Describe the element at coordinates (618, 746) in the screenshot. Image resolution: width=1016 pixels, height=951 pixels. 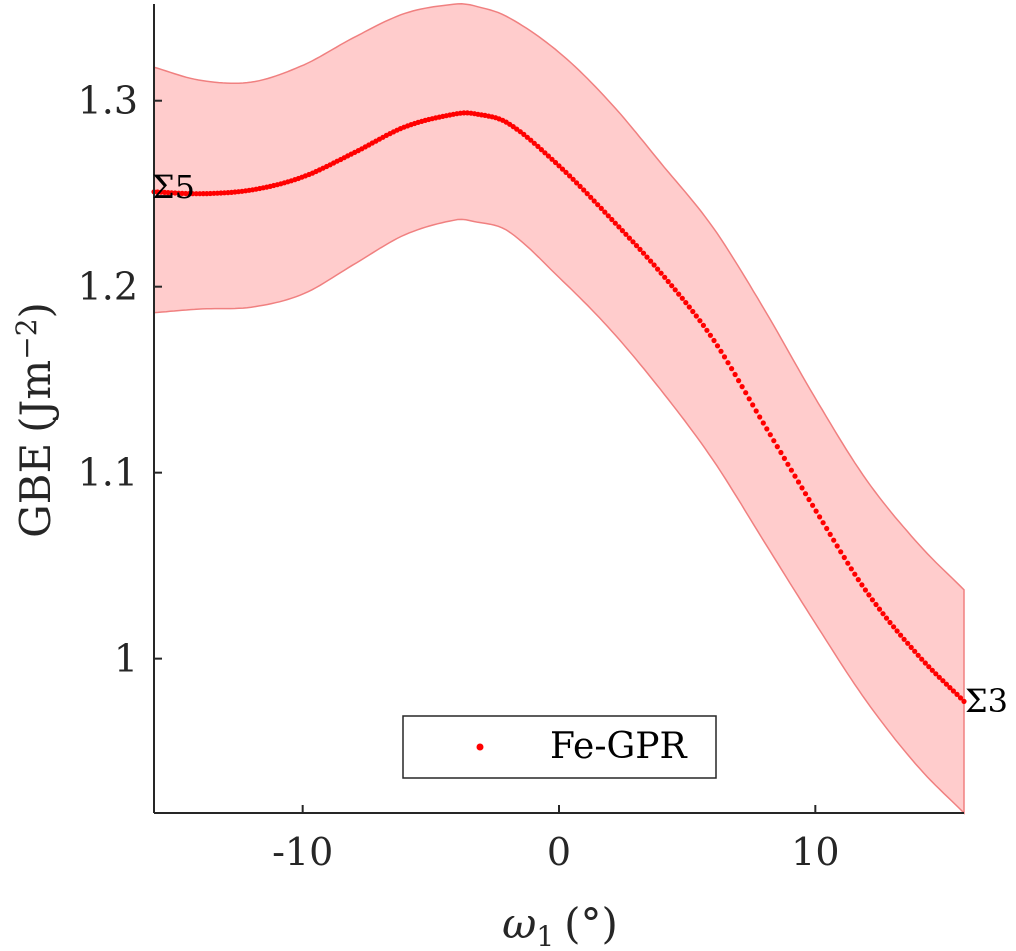
I see `legend-label: Fe-GPR` at that location.